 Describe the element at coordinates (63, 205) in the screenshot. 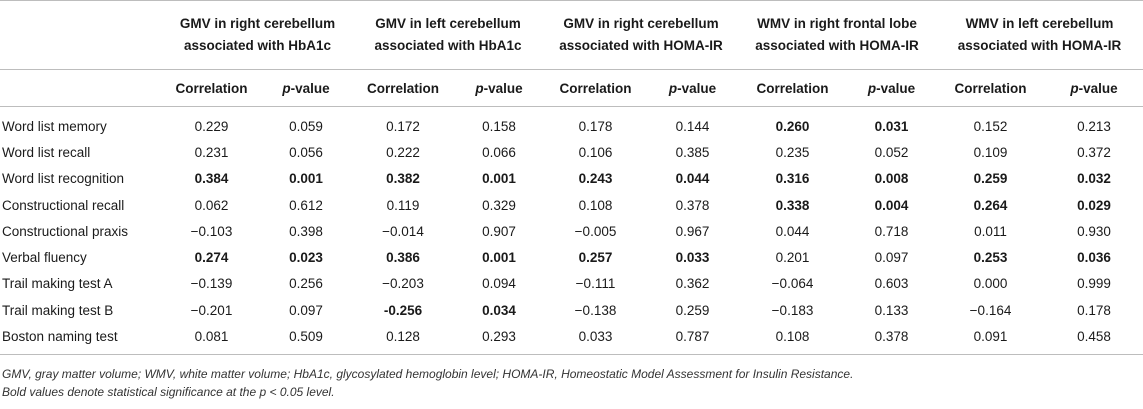

I see `row-label: Constructional recall` at that location.